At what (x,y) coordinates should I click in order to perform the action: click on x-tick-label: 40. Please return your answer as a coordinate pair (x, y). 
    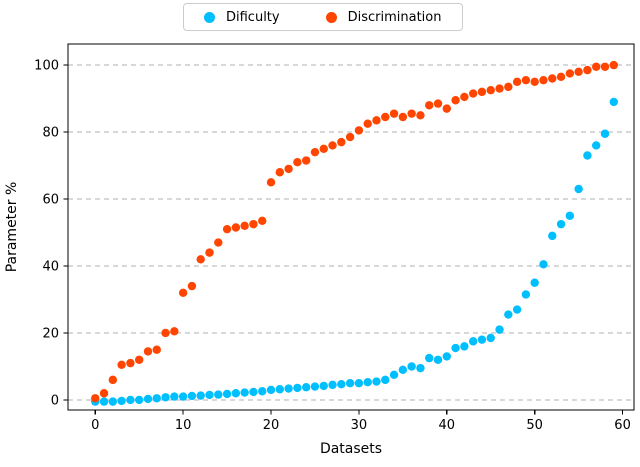
    Looking at the image, I should click on (447, 425).